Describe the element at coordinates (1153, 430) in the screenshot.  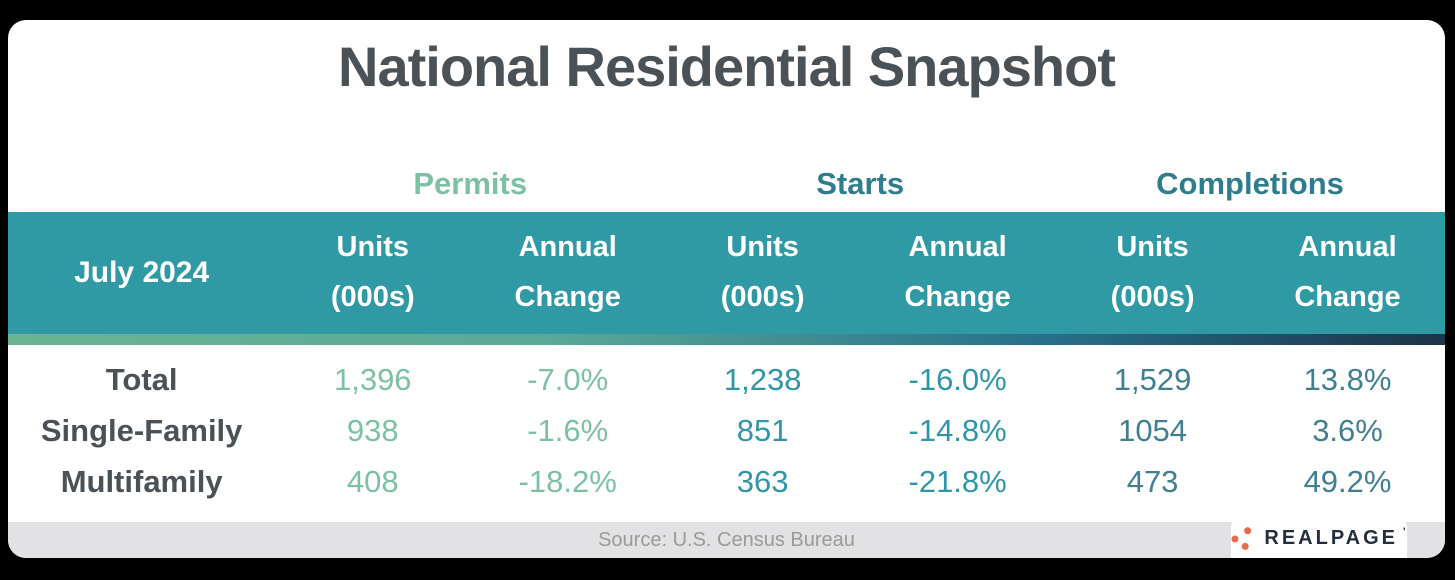
I see `single-family-completions-units: 1054` at that location.